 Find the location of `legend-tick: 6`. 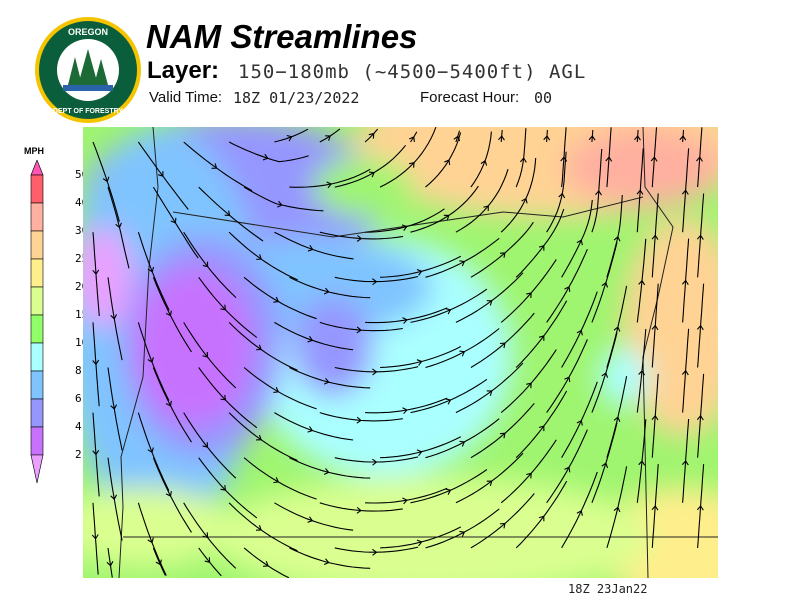

legend-tick: 6 is located at coordinates (78, 398).